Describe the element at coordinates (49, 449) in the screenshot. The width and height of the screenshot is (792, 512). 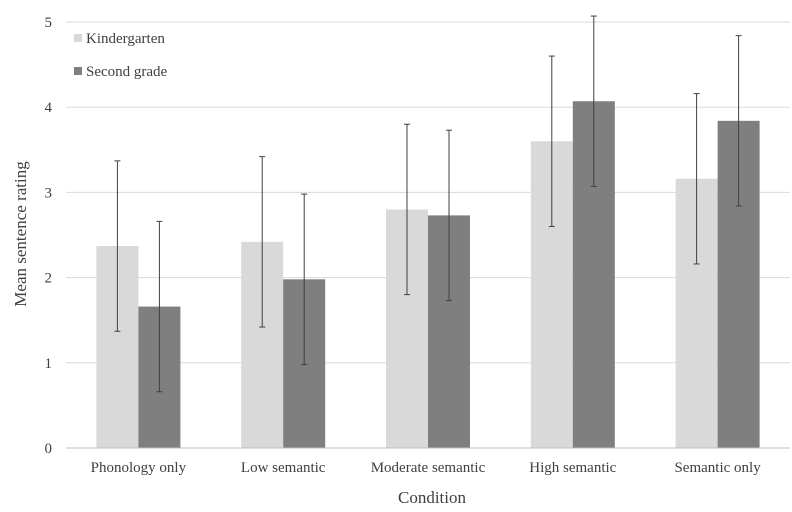
I see `y-tick-label: 0` at that location.